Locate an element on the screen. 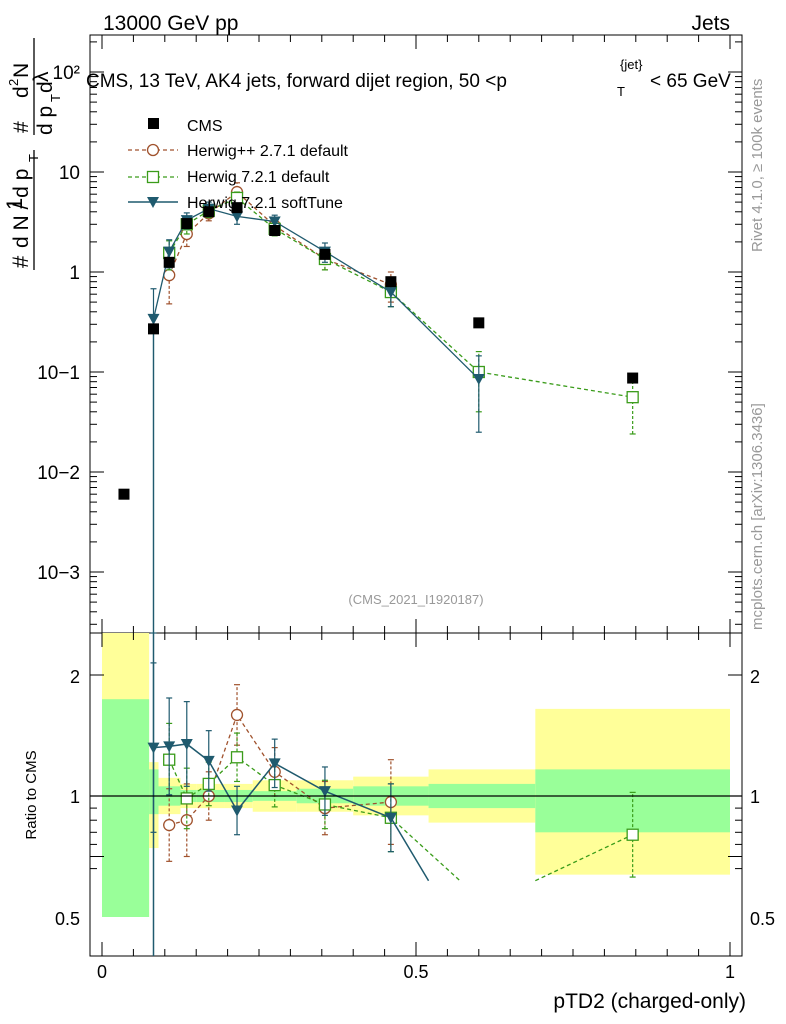  main-y-tick-labels: 10−3 10−2 10−1 1 10 10² is located at coordinates (58, 323).